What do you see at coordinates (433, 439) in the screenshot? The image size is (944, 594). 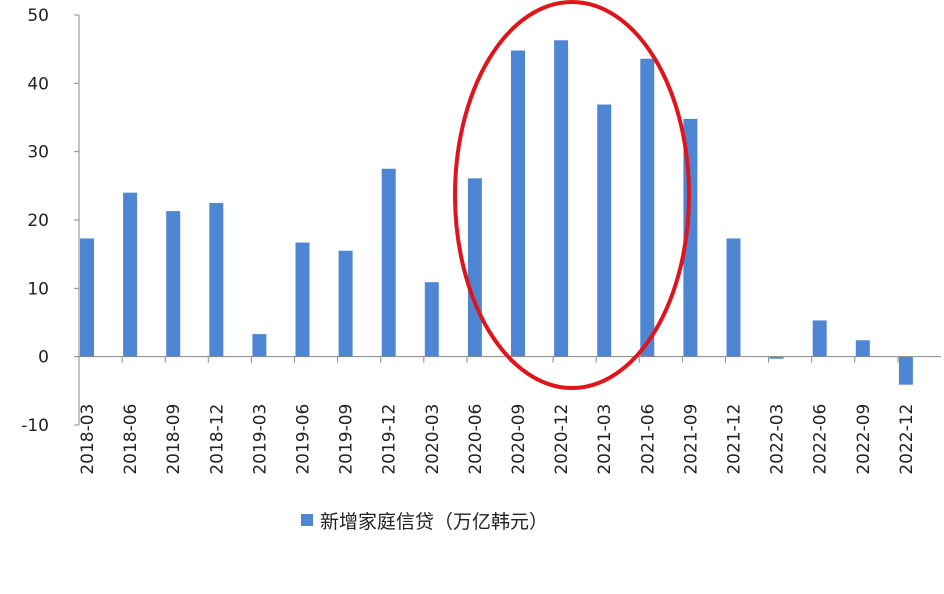 I see `x-tick-label: 2020-03` at bounding box center [433, 439].